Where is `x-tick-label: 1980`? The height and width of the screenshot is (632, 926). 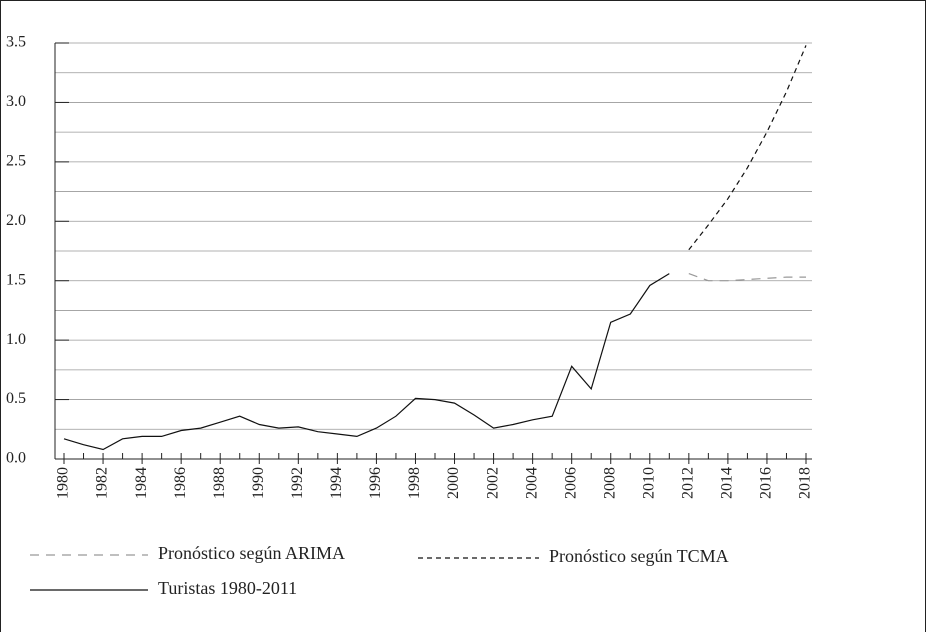
x-tick-label: 1980 is located at coordinates (63, 483).